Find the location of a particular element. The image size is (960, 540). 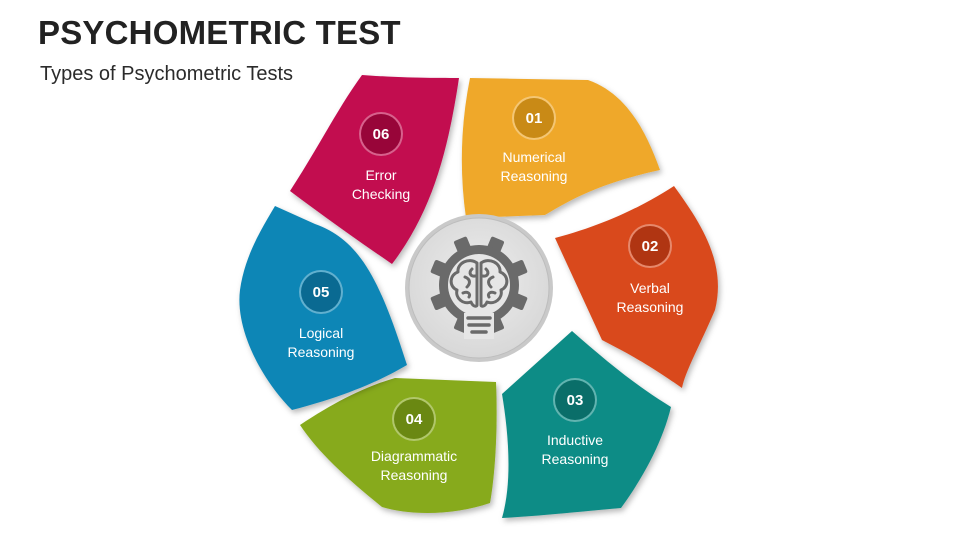

segment-number: 04 is located at coordinates (414, 419).